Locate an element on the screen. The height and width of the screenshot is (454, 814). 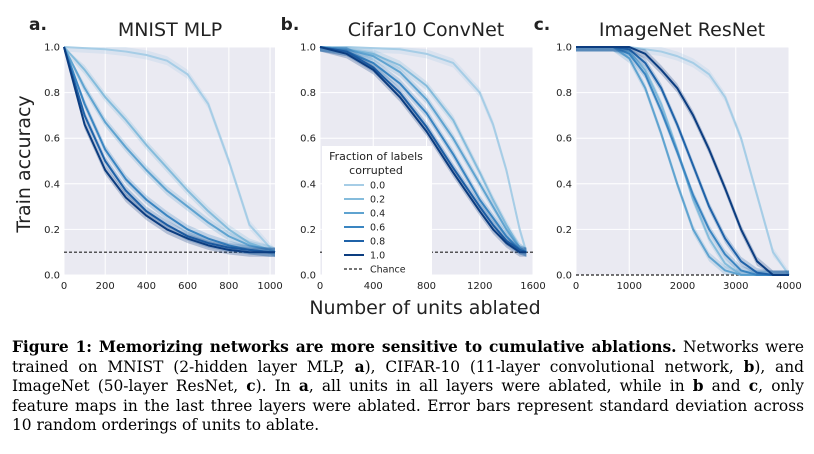
caption-ref-b: b is located at coordinates (749, 366).